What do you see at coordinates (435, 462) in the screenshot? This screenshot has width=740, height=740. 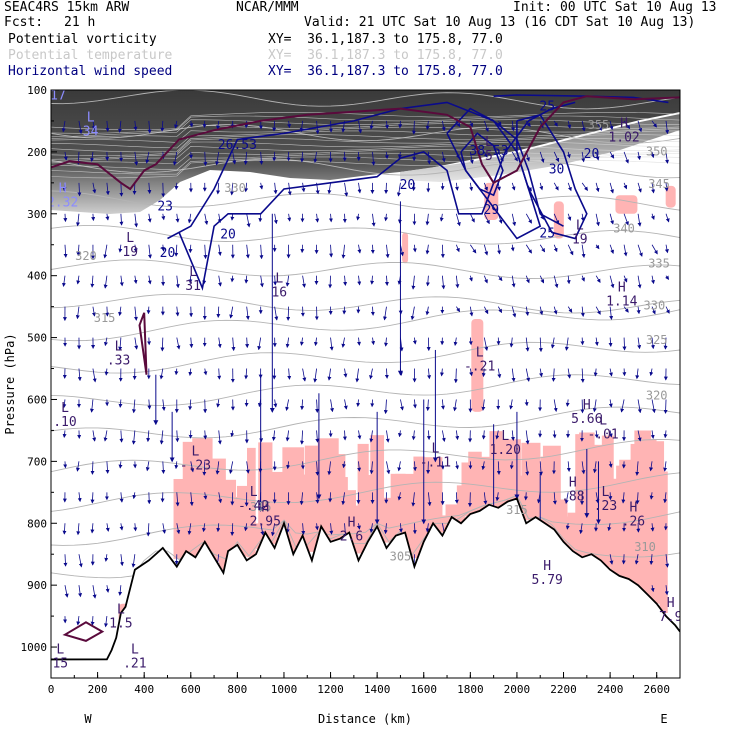 I see `extremum-value: -.11` at bounding box center [435, 462].